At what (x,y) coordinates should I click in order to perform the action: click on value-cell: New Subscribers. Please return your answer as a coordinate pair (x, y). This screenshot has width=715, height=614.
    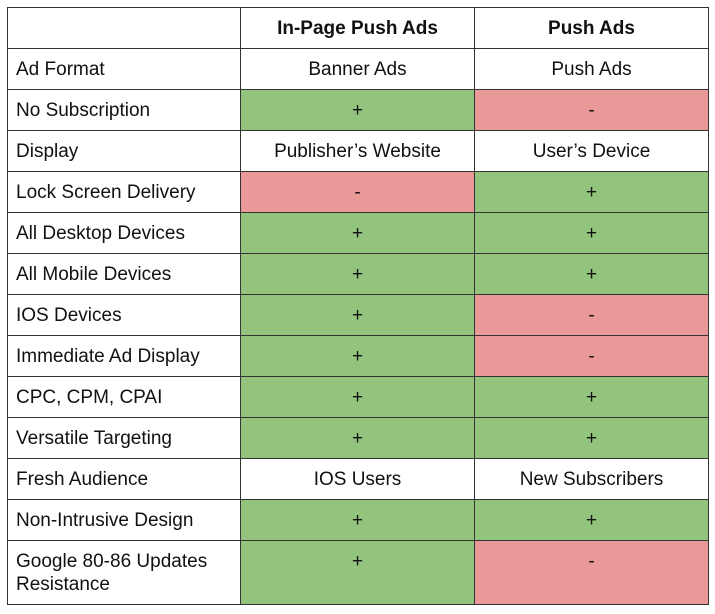
    Looking at the image, I should click on (591, 479).